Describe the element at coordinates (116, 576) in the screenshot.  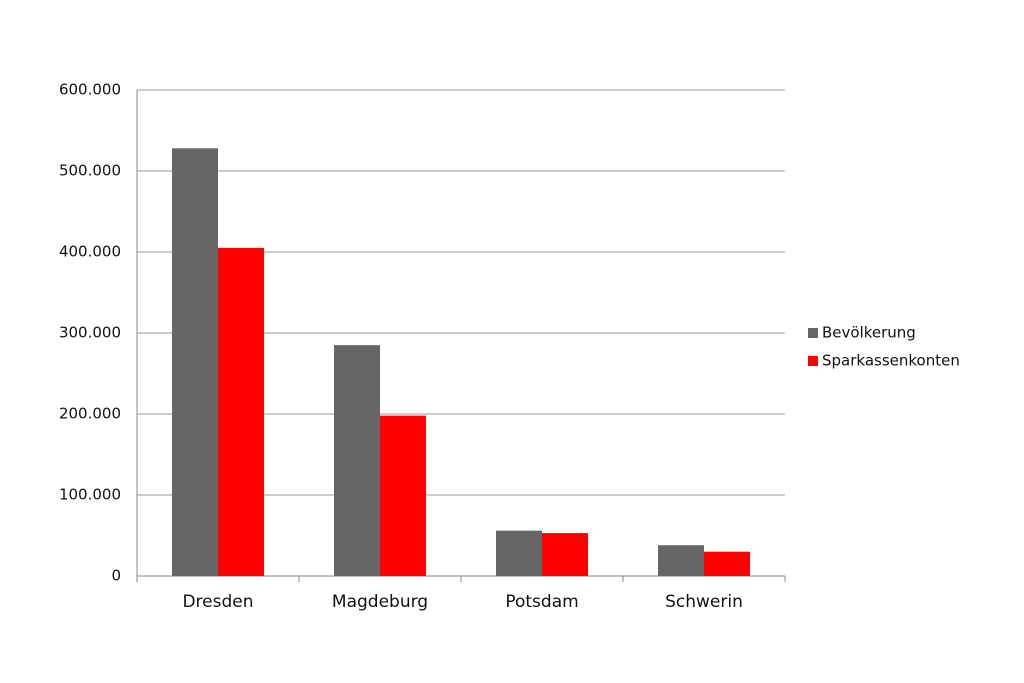
I see `y-tick-label: 0` at that location.